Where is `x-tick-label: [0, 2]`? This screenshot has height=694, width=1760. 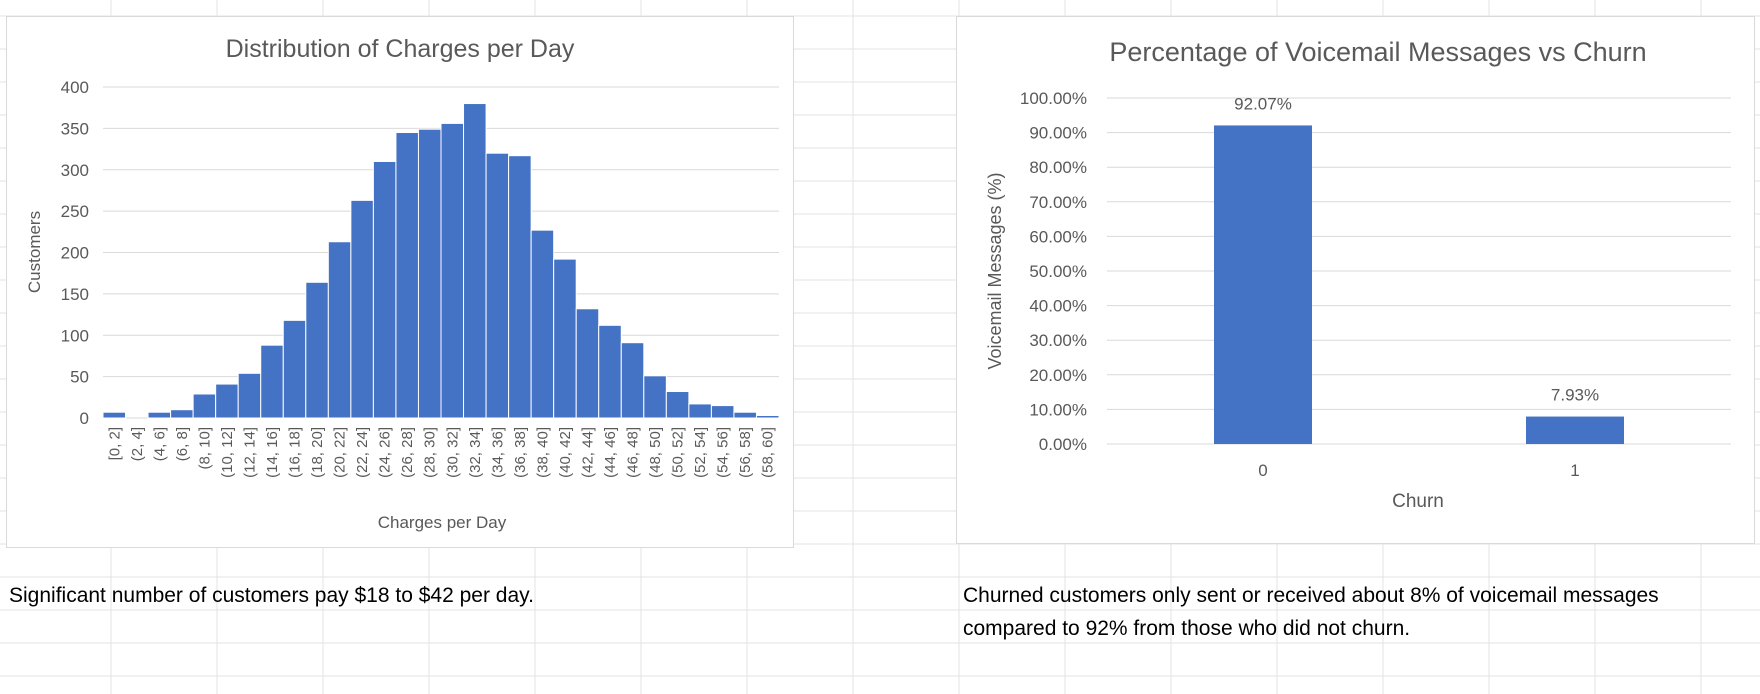
x-tick-label: [0, 2] is located at coordinates (114, 443).